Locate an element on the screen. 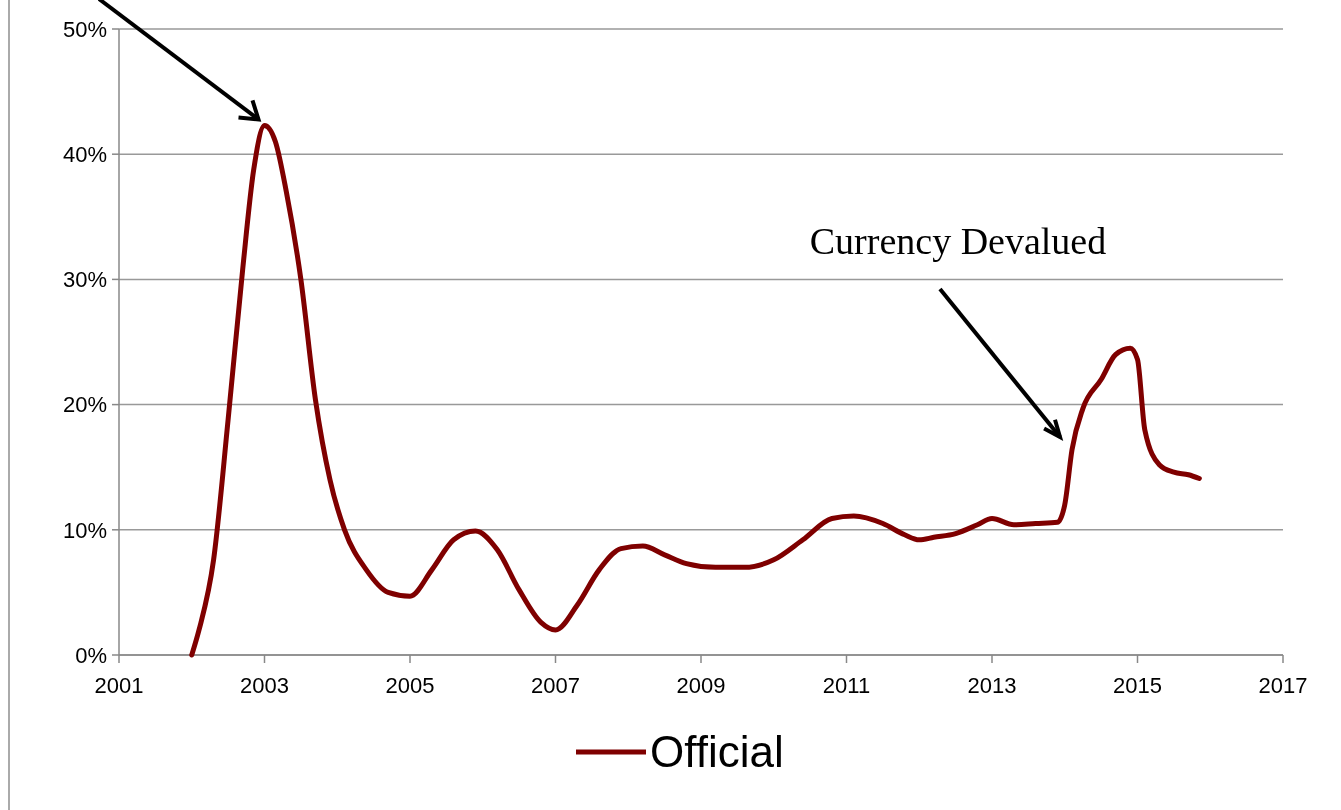 The width and height of the screenshot is (1341, 810). x-tick-label: 2007 is located at coordinates (555, 685).